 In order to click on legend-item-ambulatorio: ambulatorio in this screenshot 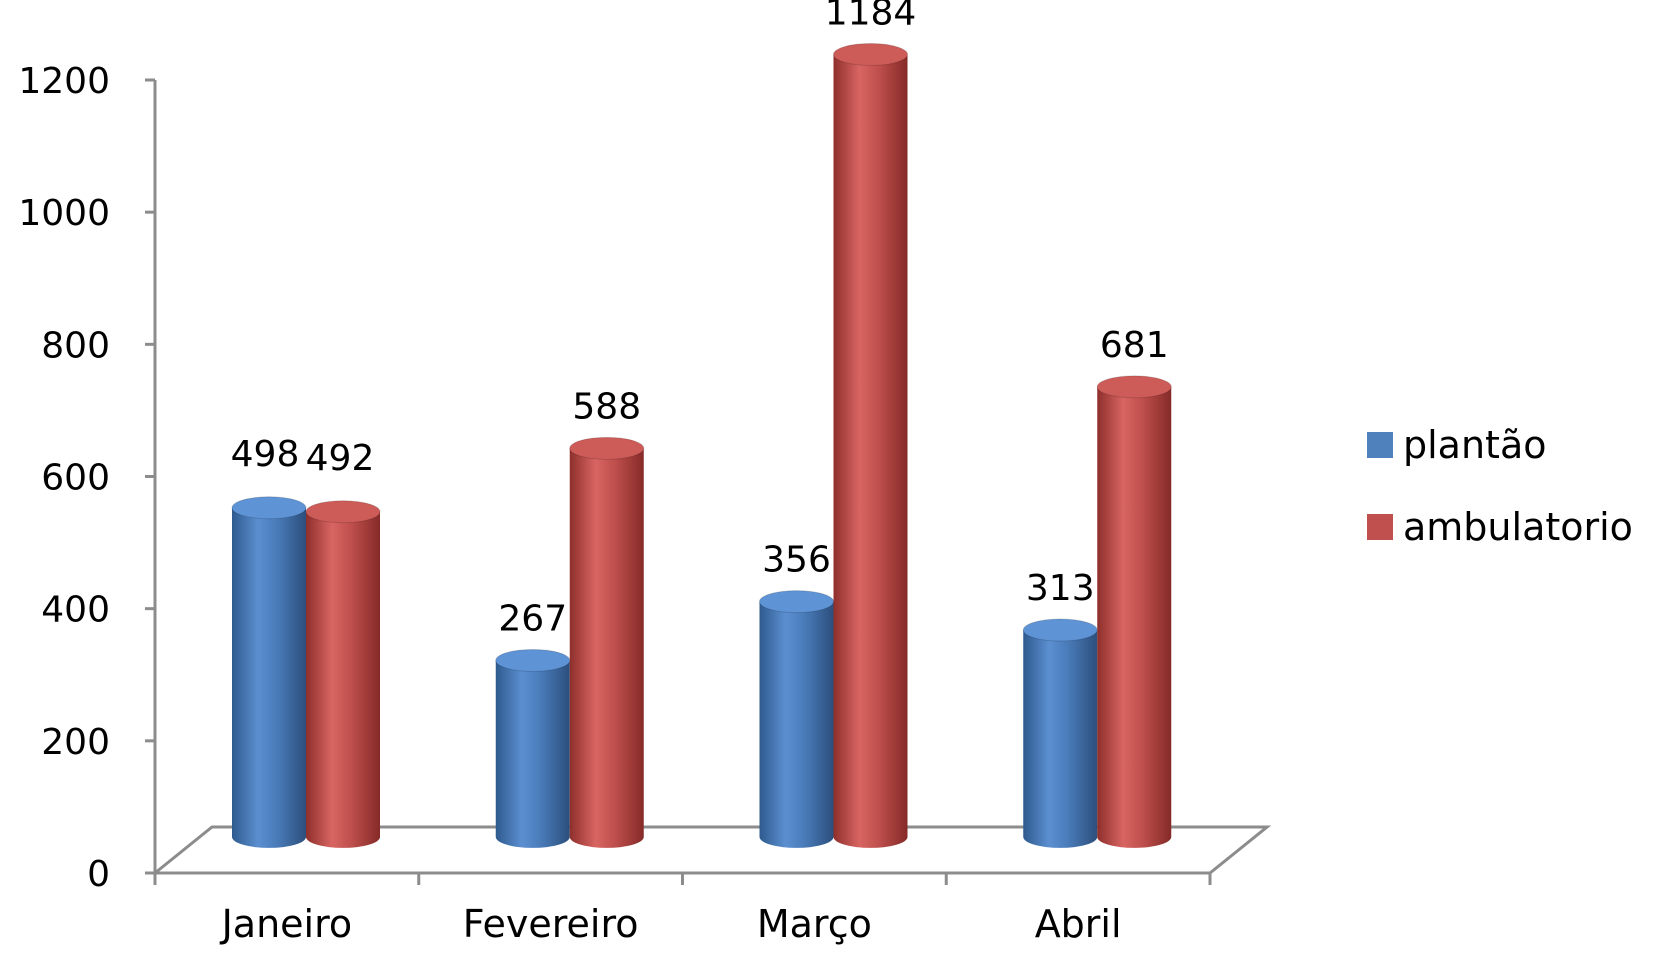, I will do `click(1500, 527)`.